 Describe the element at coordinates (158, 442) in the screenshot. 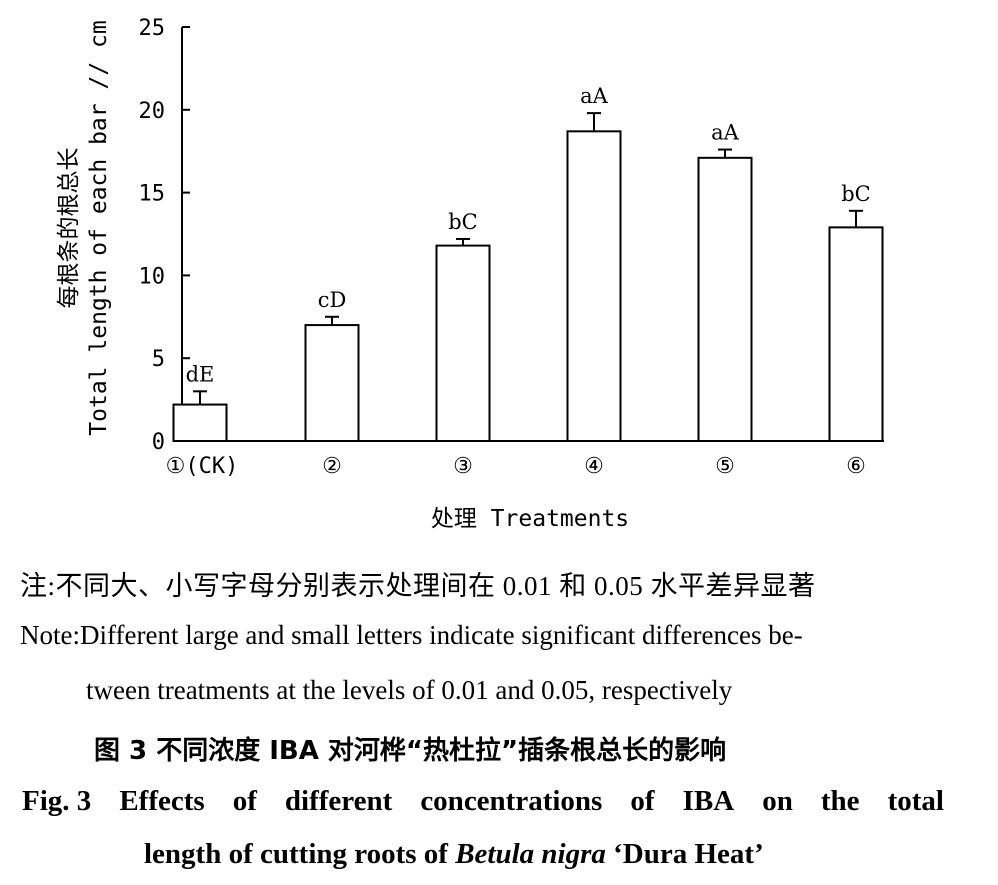

I see `y-tick-label: 0` at that location.